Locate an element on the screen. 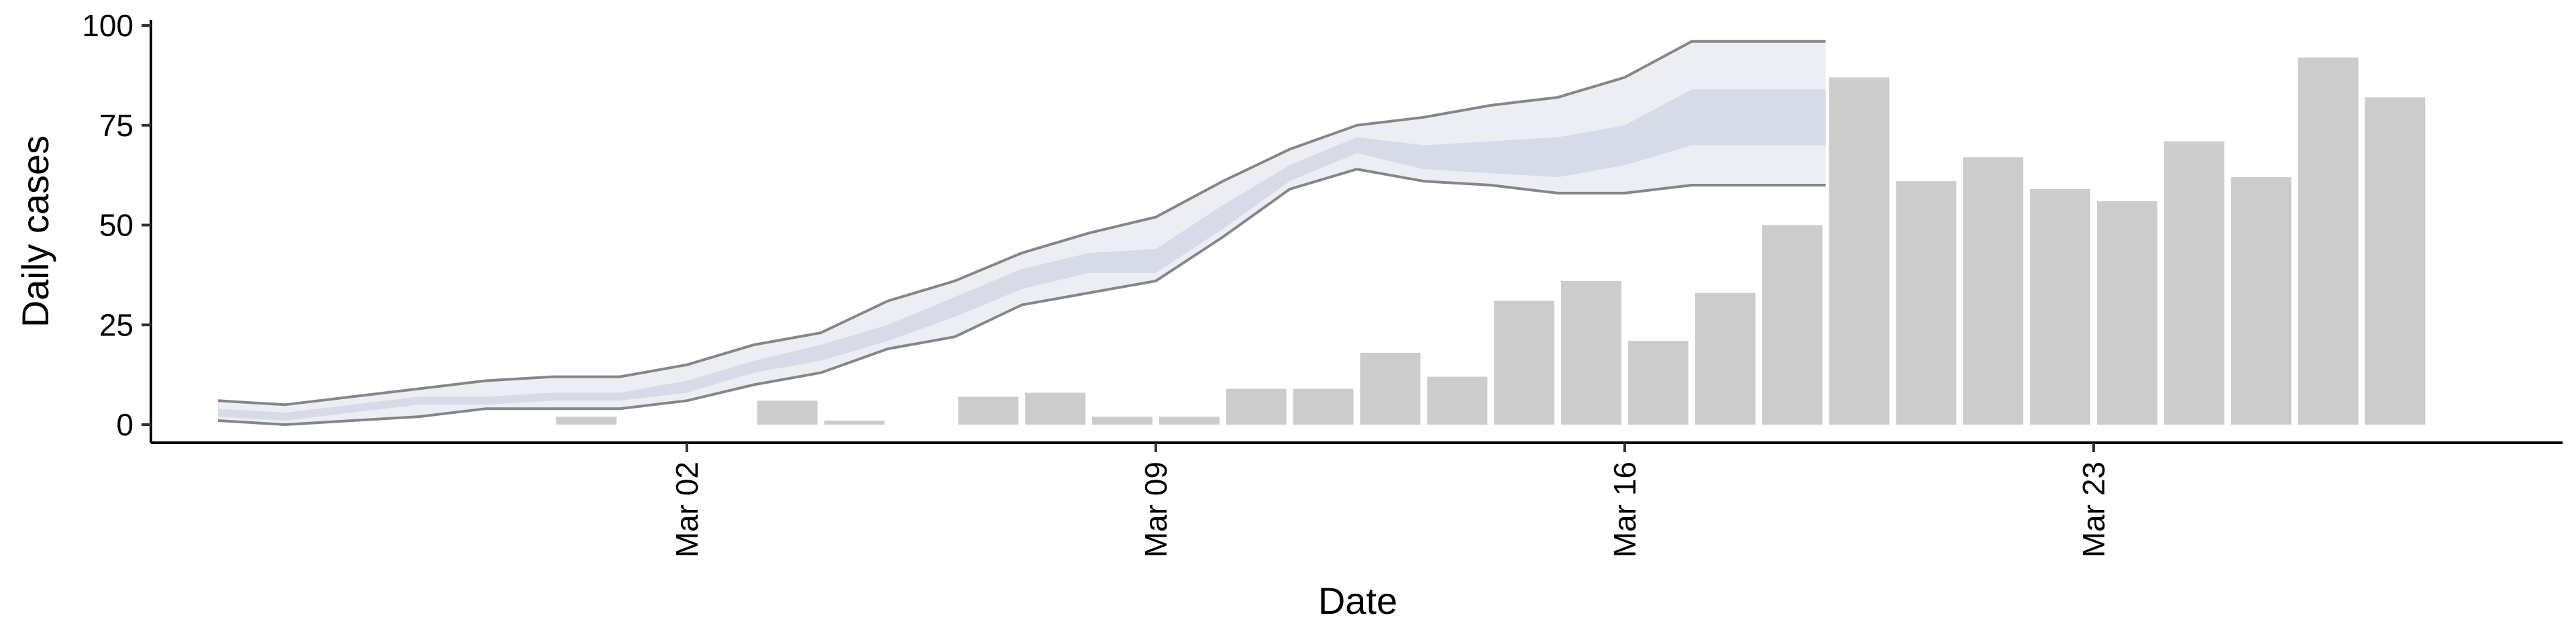  y-tick-label: 25 is located at coordinates (116, 324).